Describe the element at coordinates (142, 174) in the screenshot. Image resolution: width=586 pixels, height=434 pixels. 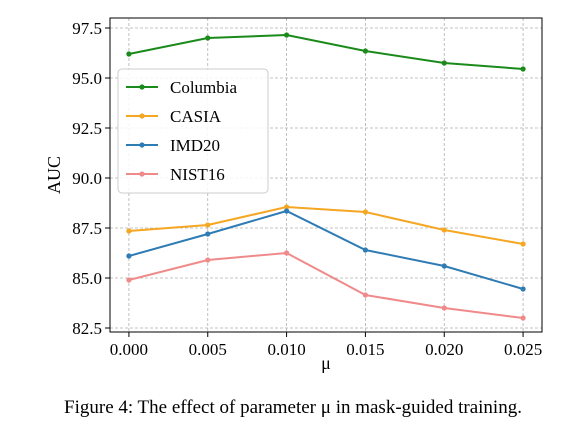
I see `legend-marker-nist16` at that location.